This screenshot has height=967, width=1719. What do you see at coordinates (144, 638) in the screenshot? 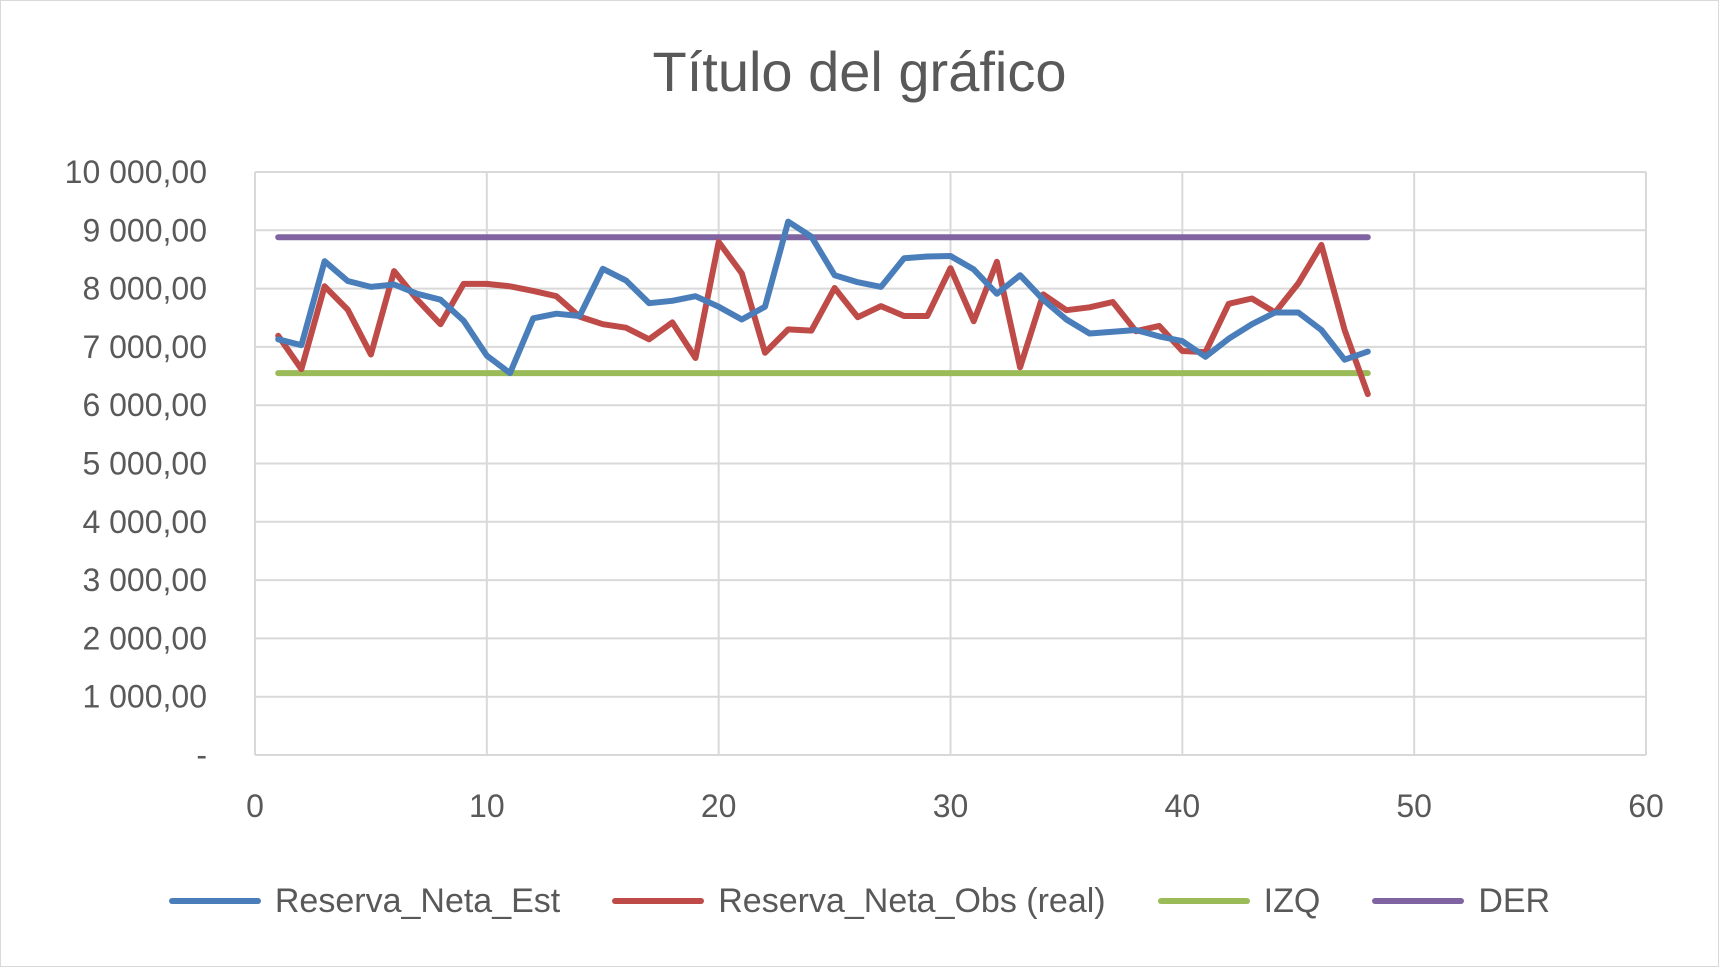
I see `y-tick-label: 2 000,00` at bounding box center [144, 638].